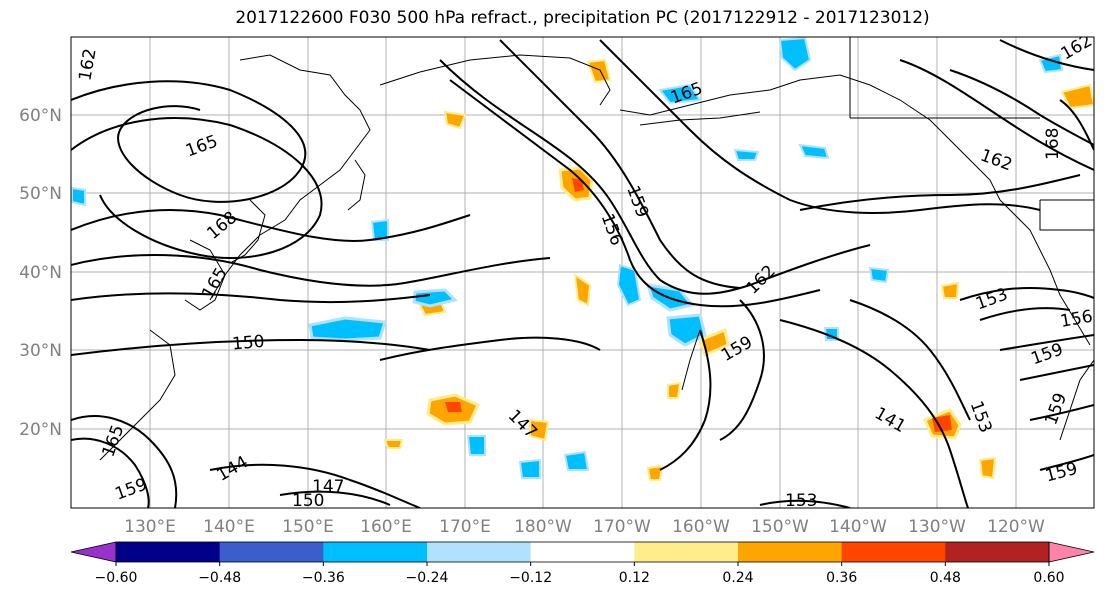 Image resolution: width=1105 pixels, height=601 pixels. I want to click on latitude-label: 20°N, so click(40, 430).